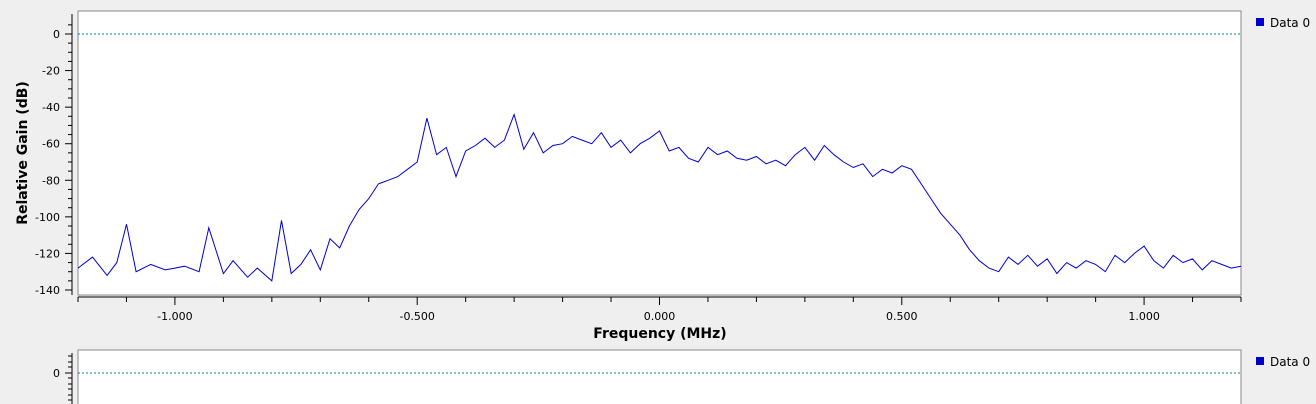 The width and height of the screenshot is (1316, 404). I want to click on y-tick-label: -140, so click(47, 290).